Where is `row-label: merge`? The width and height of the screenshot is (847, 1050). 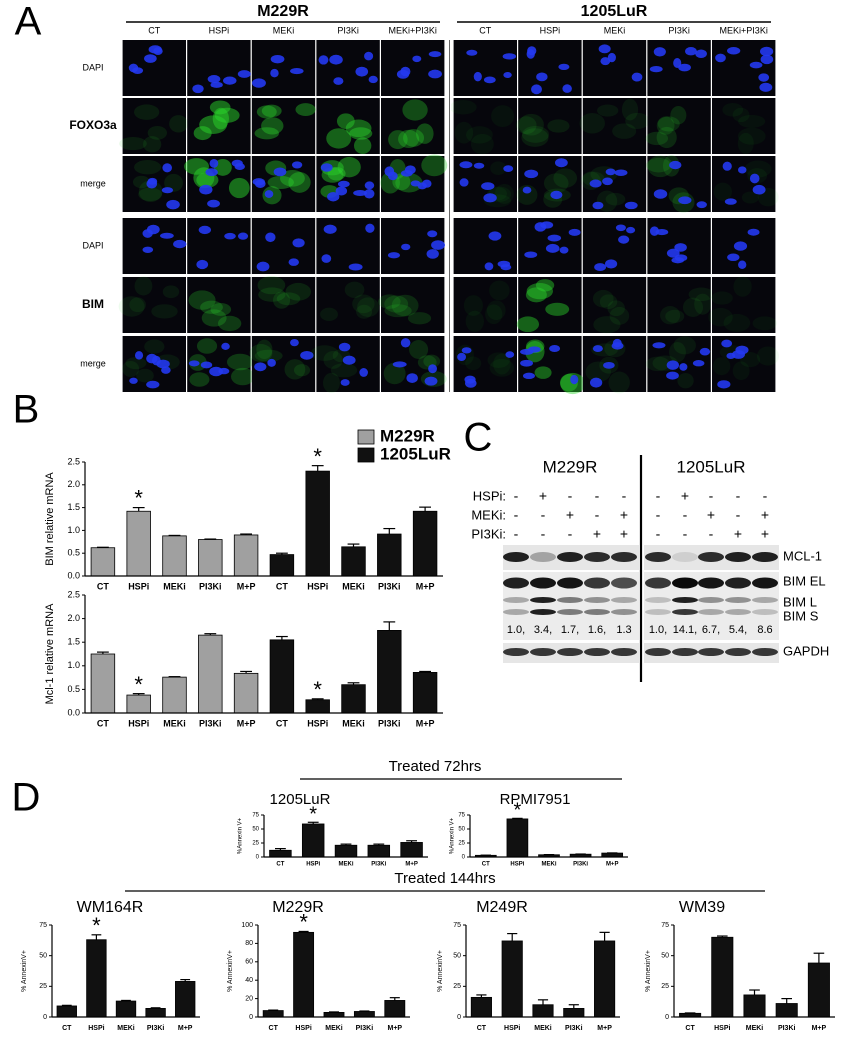
row-label: merge is located at coordinates (93, 183).